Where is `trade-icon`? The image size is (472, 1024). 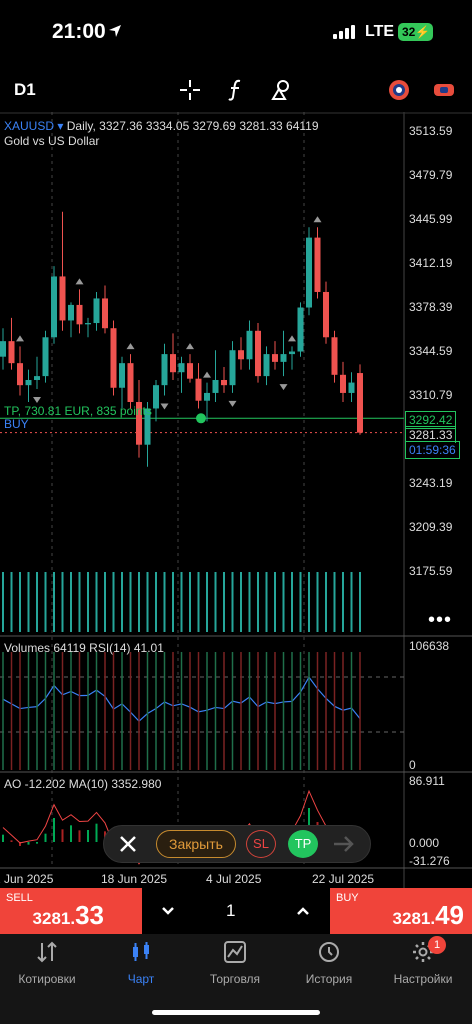
trade-icon is located at coordinates (235, 952).